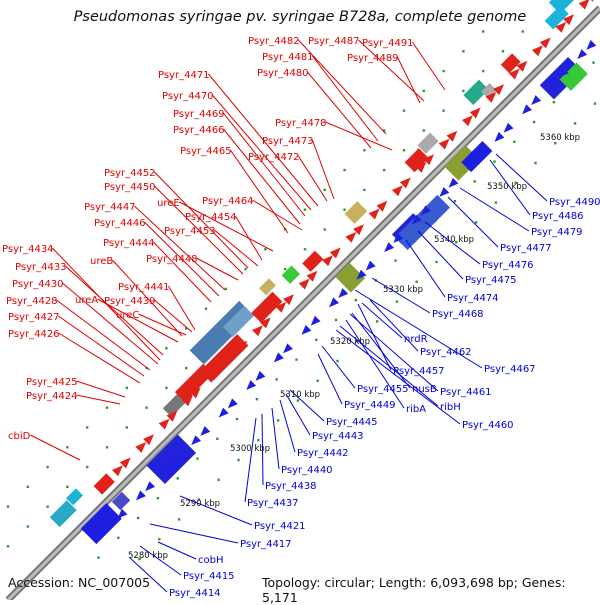 Image resolution: width=600 pixels, height=605 pixels. I want to click on reverse-gene-label: Psyr_4445, so click(352, 422).